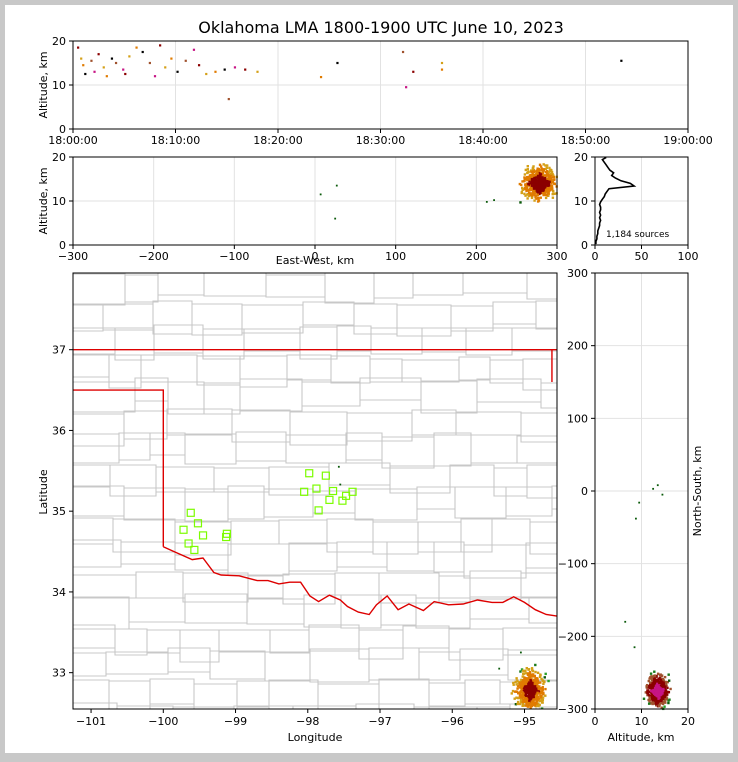 Image resolution: width=738 pixels, height=762 pixels. Describe the element at coordinates (43, 200) in the screenshot. I see `ew-altitude-ylabel: Altitude, km` at that location.